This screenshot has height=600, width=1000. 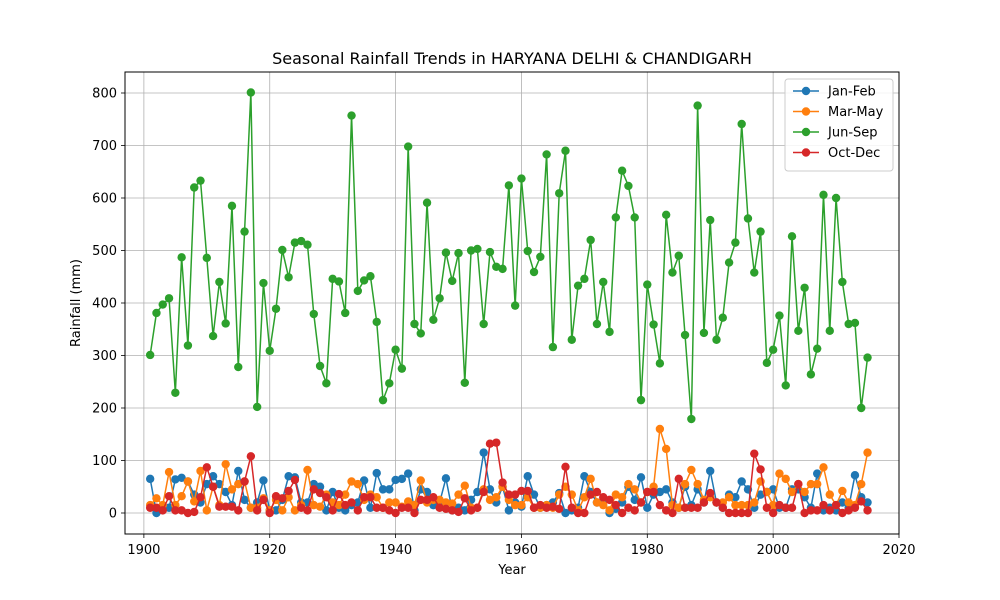 I want to click on y-tick-label: 200, so click(x=104, y=409).